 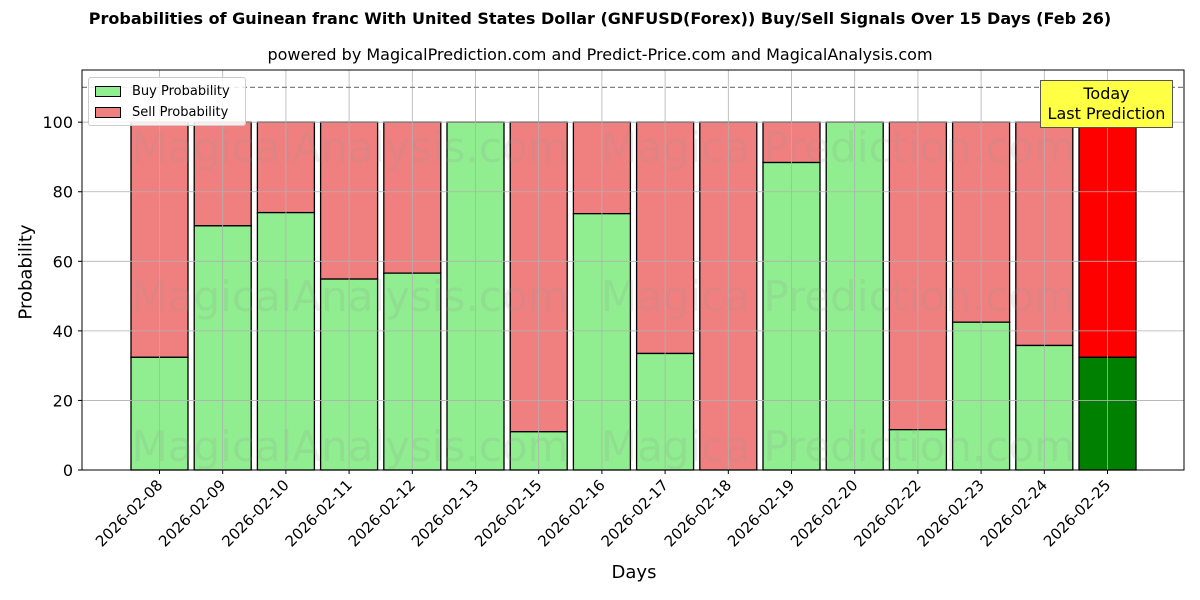 I want to click on y-tick-label: 100, so click(x=57, y=122).